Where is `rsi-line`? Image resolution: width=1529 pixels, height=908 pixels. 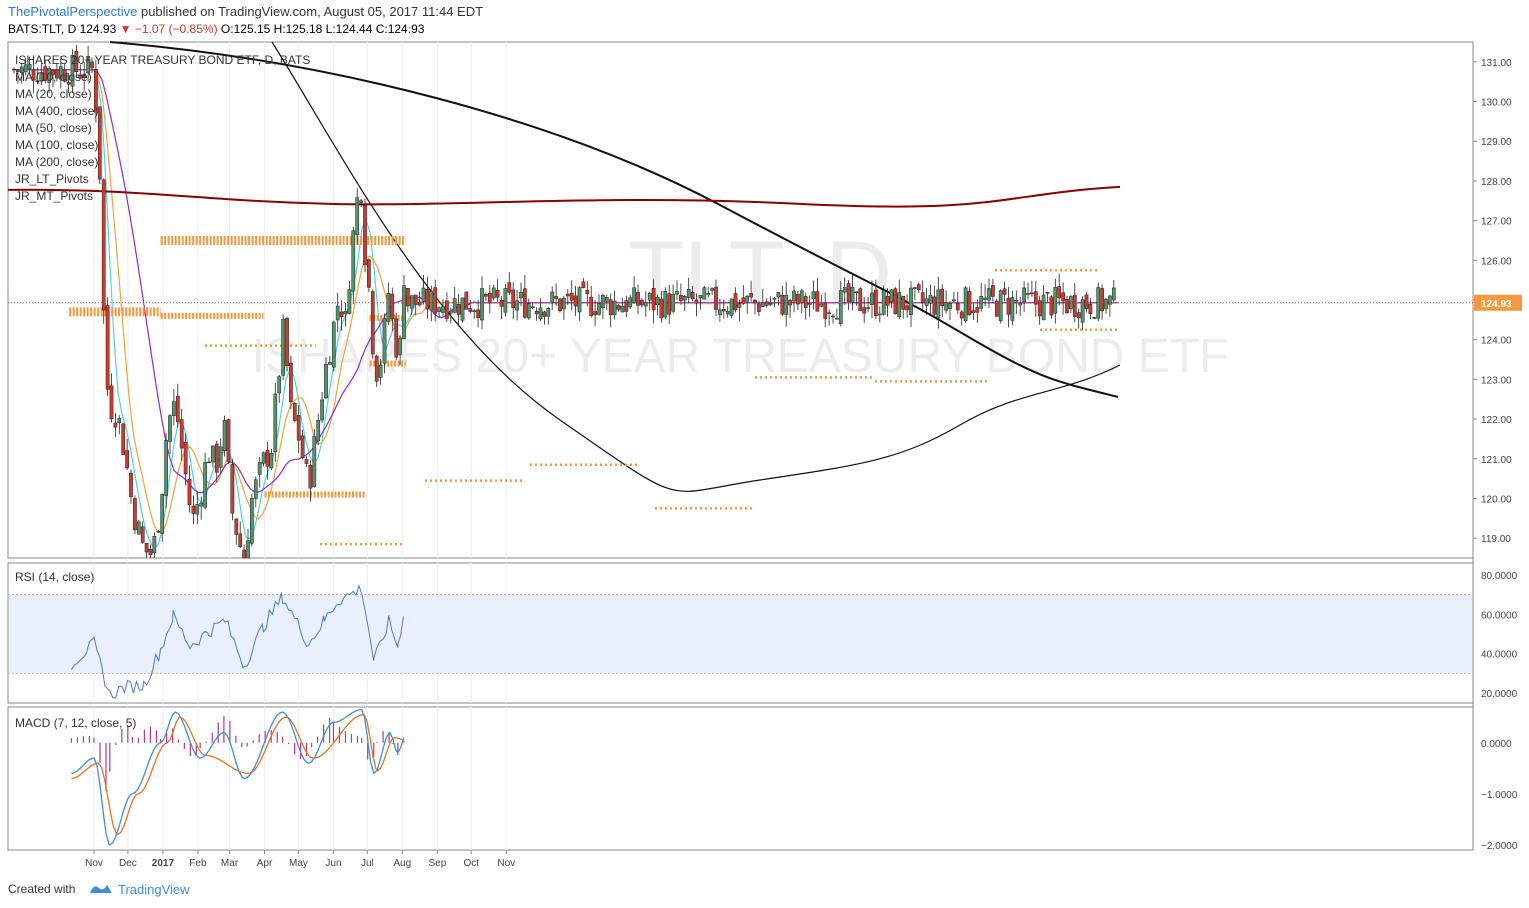 rsi-line is located at coordinates (237, 641).